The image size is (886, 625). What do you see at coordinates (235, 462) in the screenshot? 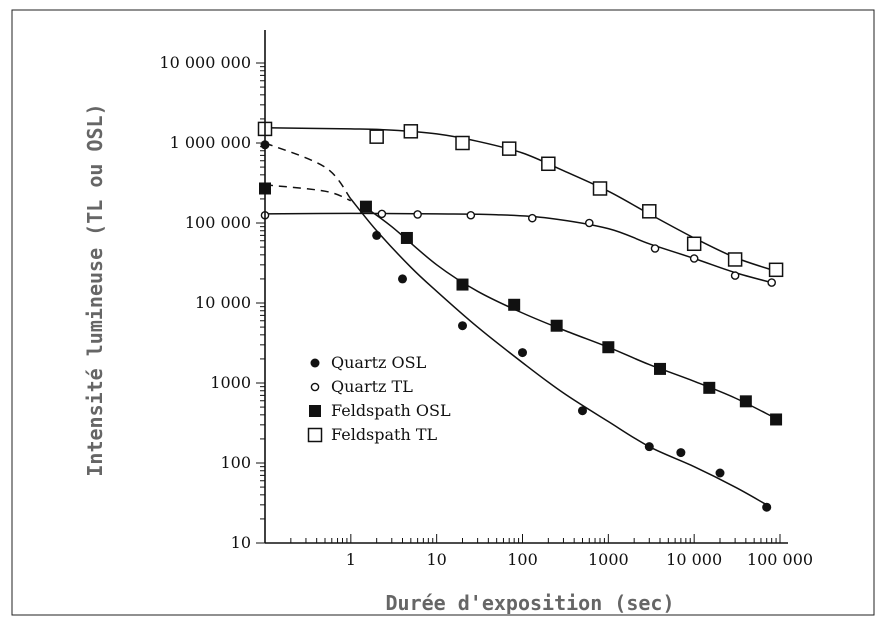
I see `y-tick-label: 100` at bounding box center [235, 462].